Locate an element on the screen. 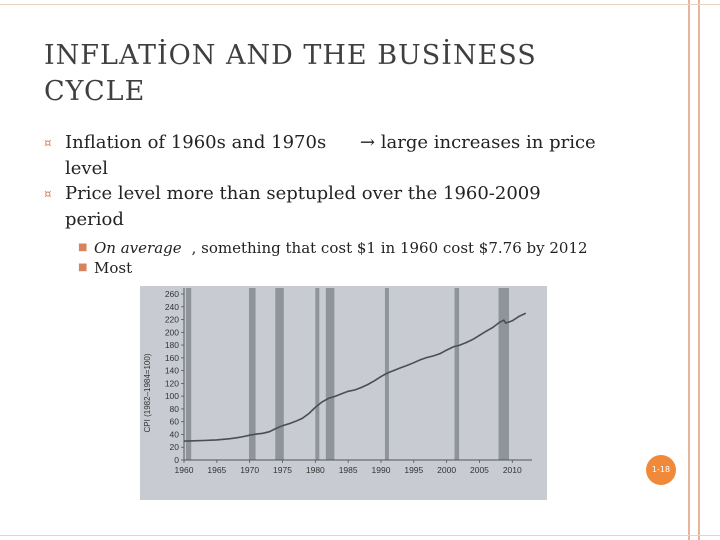 This screenshot has width=720, height=540. right-border-line is located at coordinates (689, 270).